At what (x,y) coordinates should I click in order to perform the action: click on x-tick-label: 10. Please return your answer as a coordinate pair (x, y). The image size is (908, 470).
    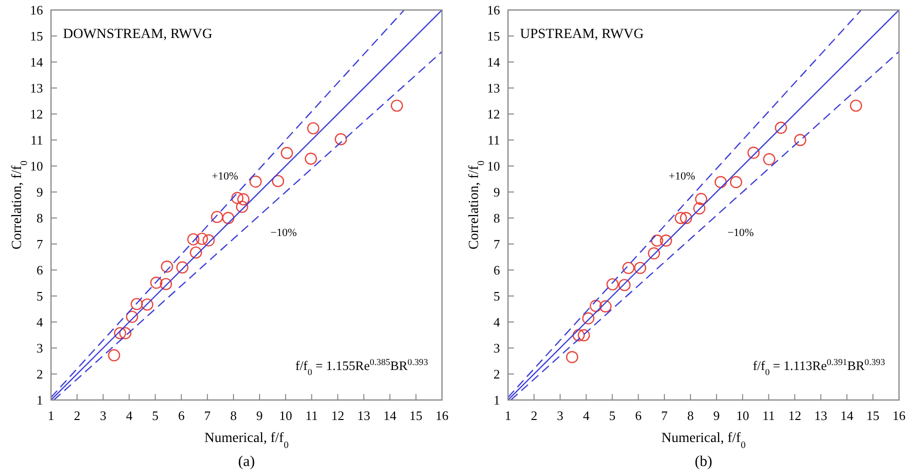
    Looking at the image, I should click on (743, 415).